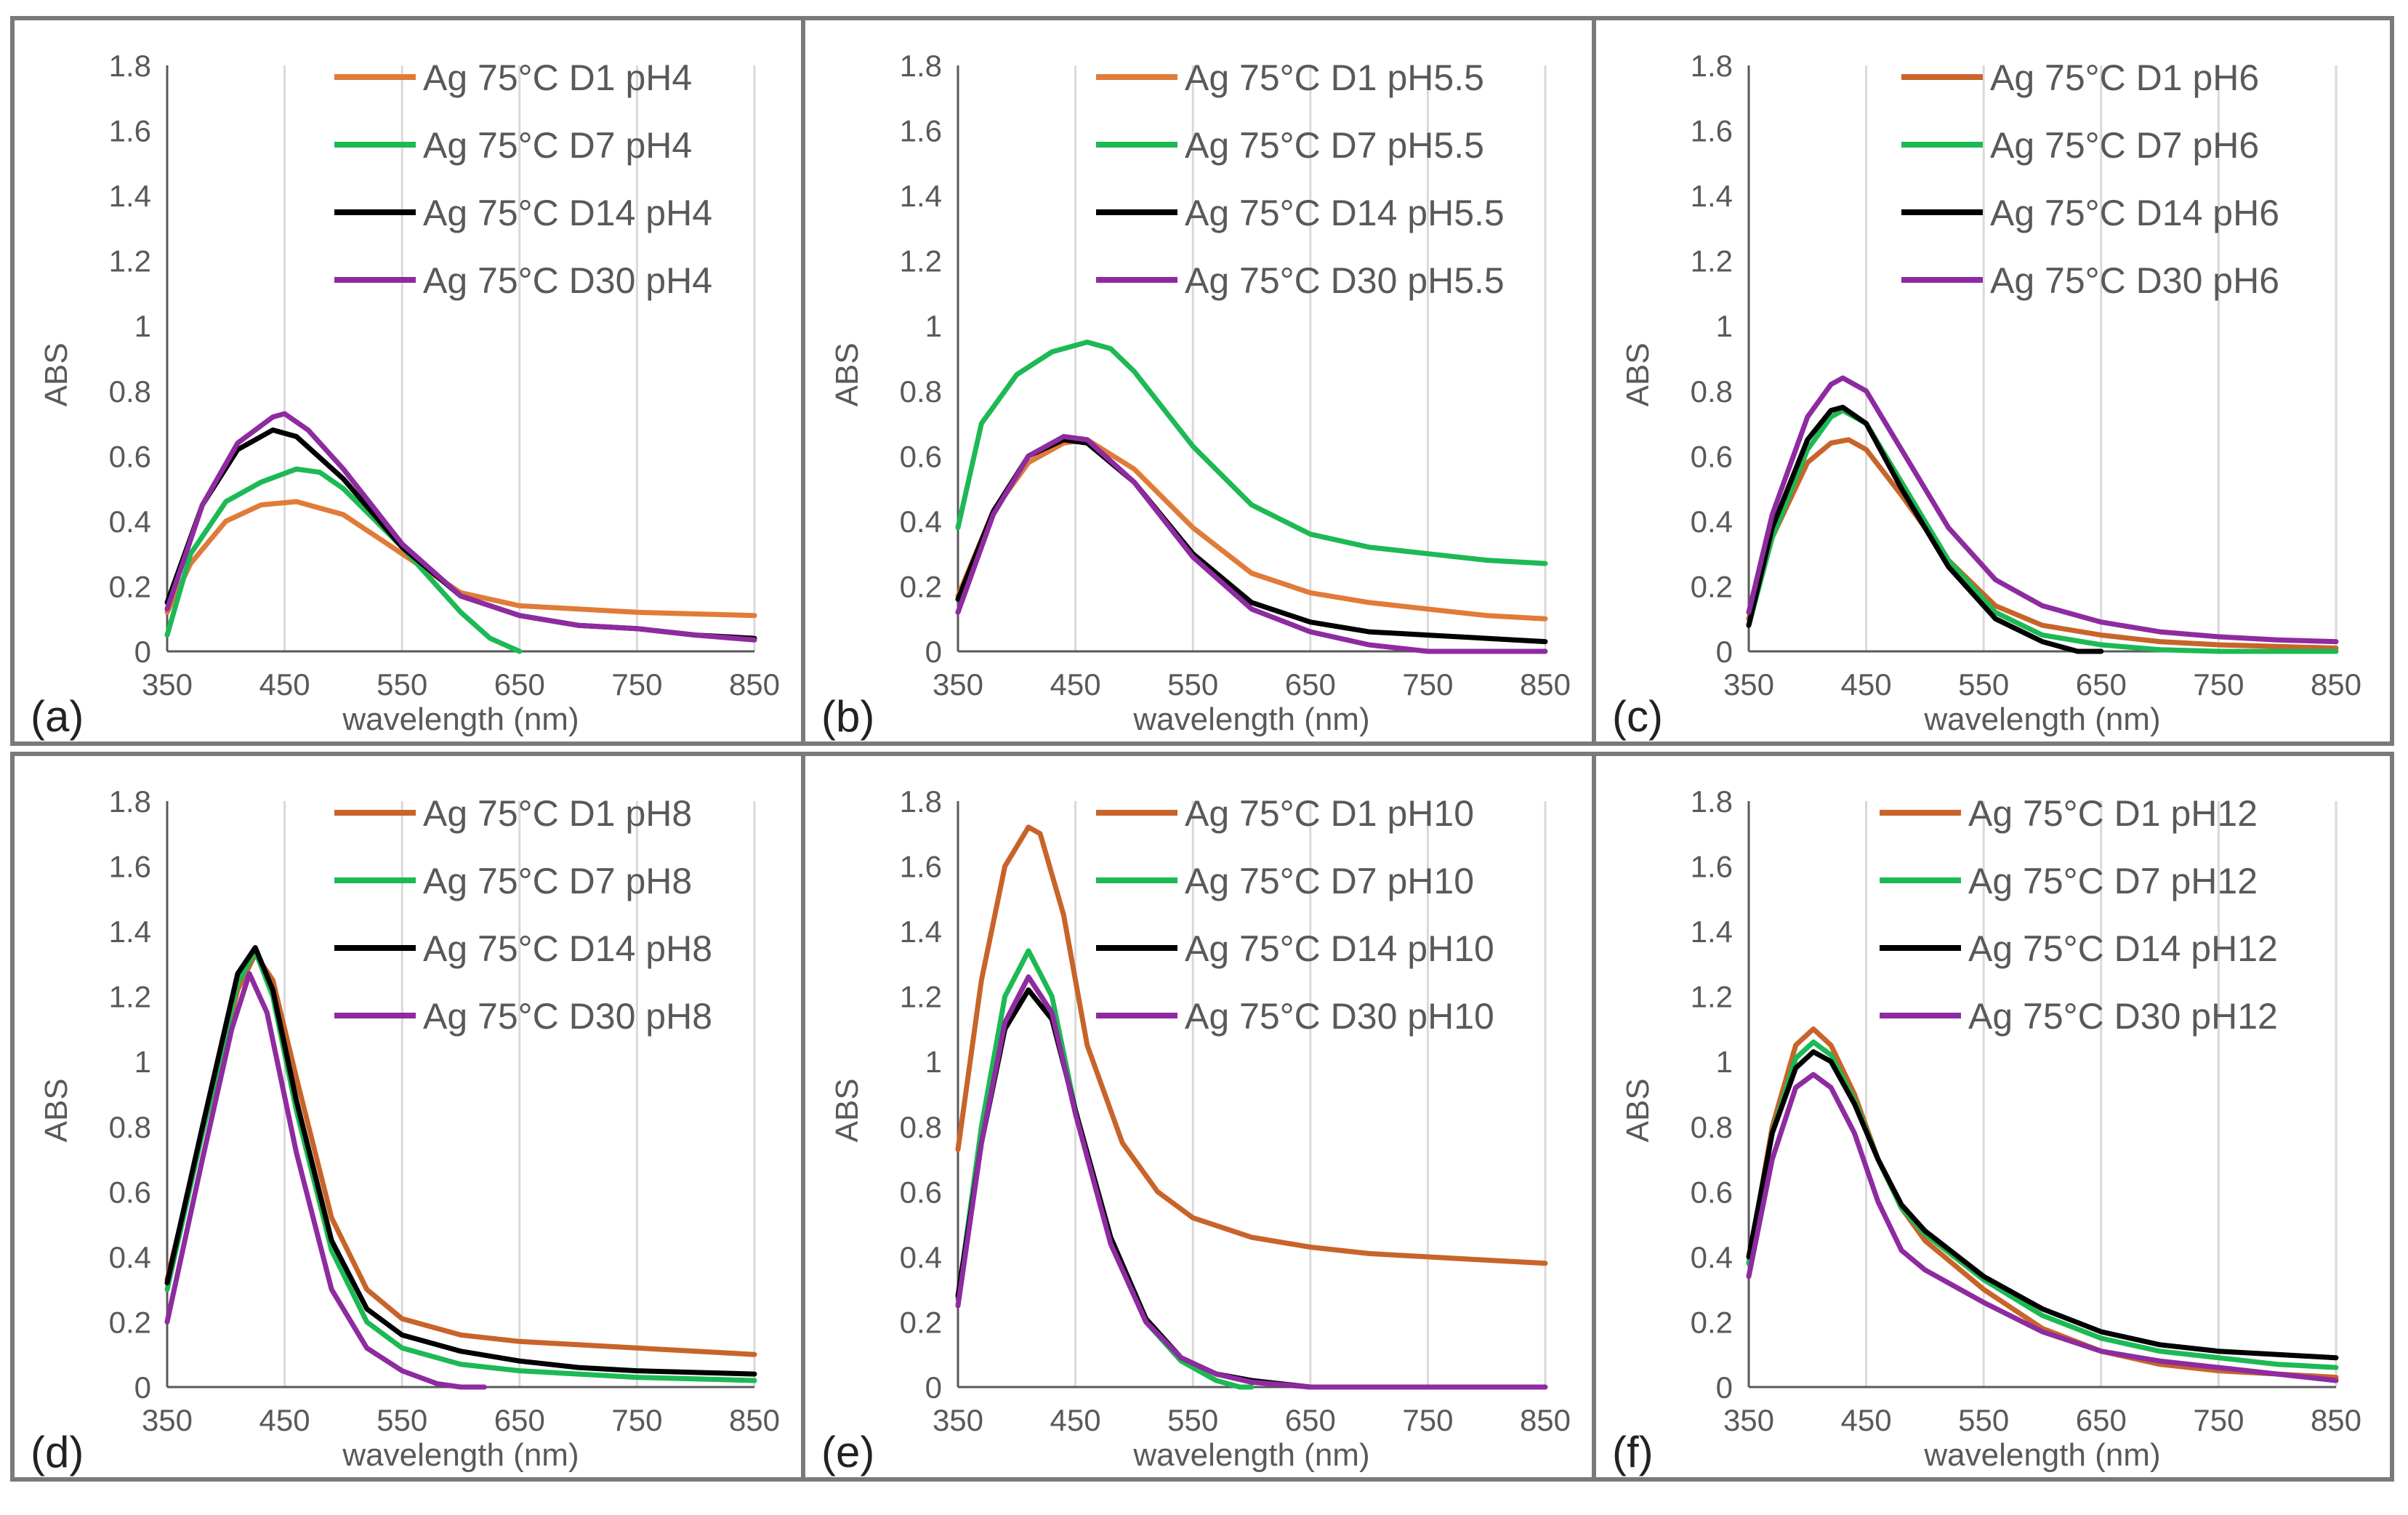 This screenshot has width=2408, height=1515. I want to click on legend-entry: Ag 75°C D1 pH4, so click(557, 77).